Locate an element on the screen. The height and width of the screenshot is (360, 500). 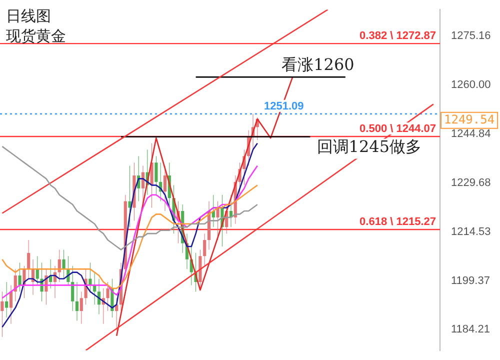
ref-line-label: 0.500 \ 1244.07 is located at coordinates (398, 129).